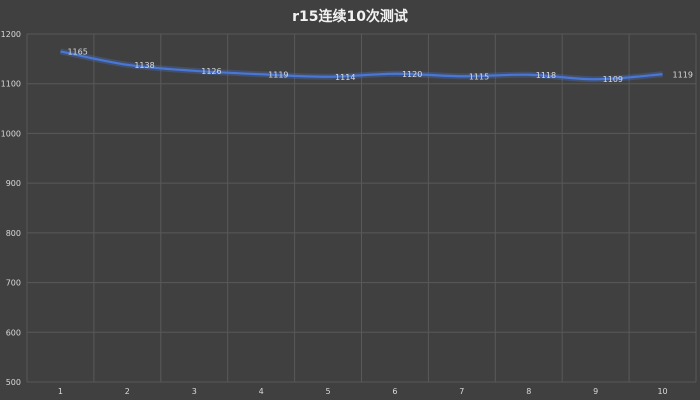  Describe the element at coordinates (350, 17) in the screenshot. I see `chart-title: r15连续10次测试` at that location.